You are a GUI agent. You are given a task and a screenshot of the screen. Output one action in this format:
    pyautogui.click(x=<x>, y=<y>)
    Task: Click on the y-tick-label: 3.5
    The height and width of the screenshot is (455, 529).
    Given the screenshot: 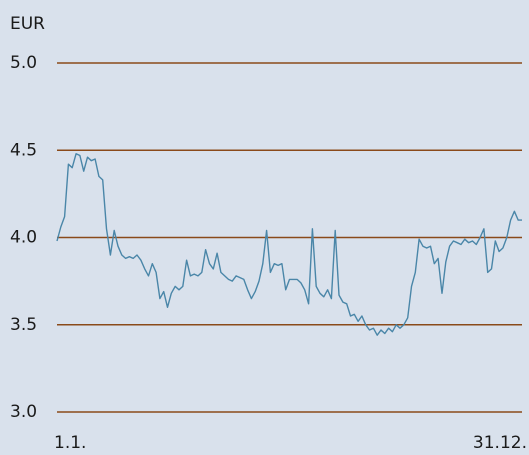 What is the action you would take?
    pyautogui.click(x=23, y=325)
    